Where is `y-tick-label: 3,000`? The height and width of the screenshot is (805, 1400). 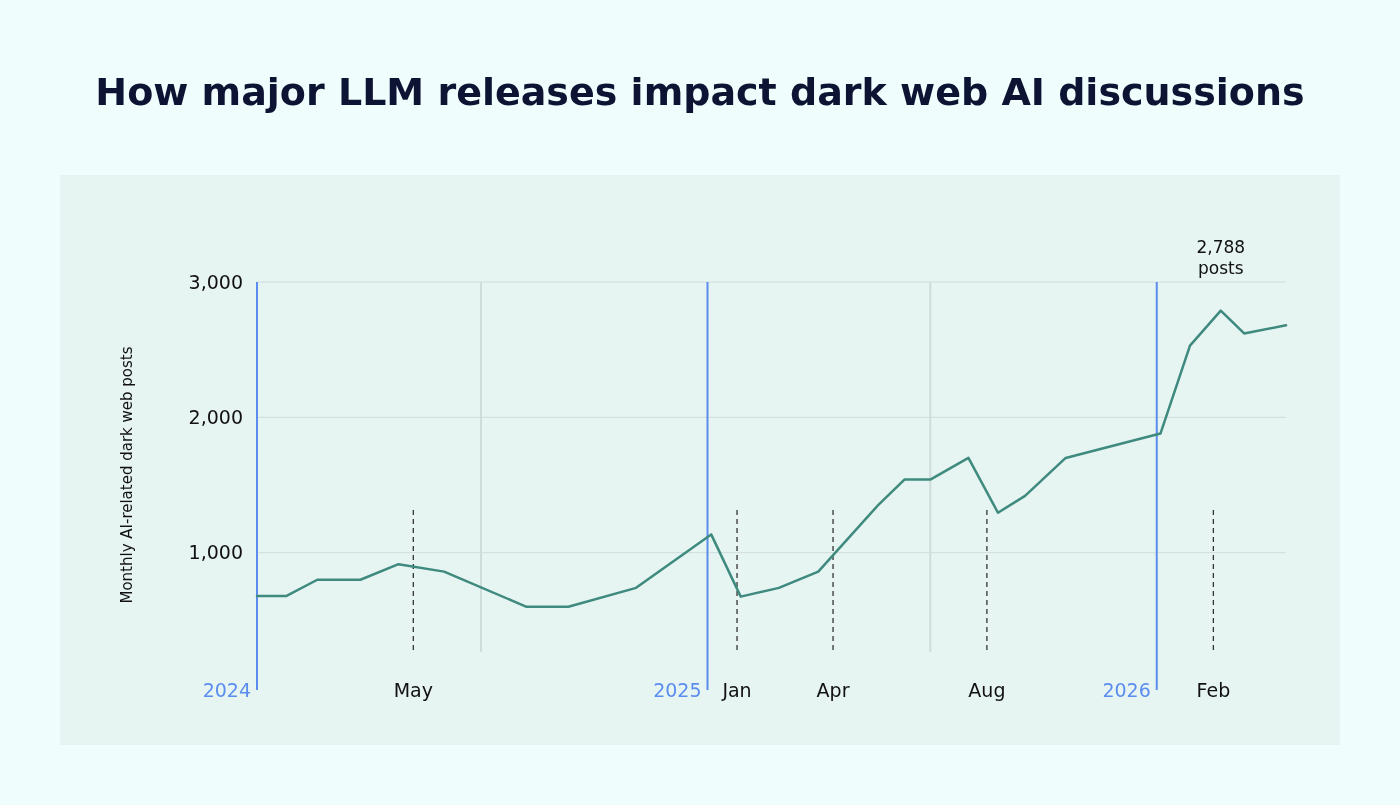 y-tick-label: 3,000 is located at coordinates (215, 281).